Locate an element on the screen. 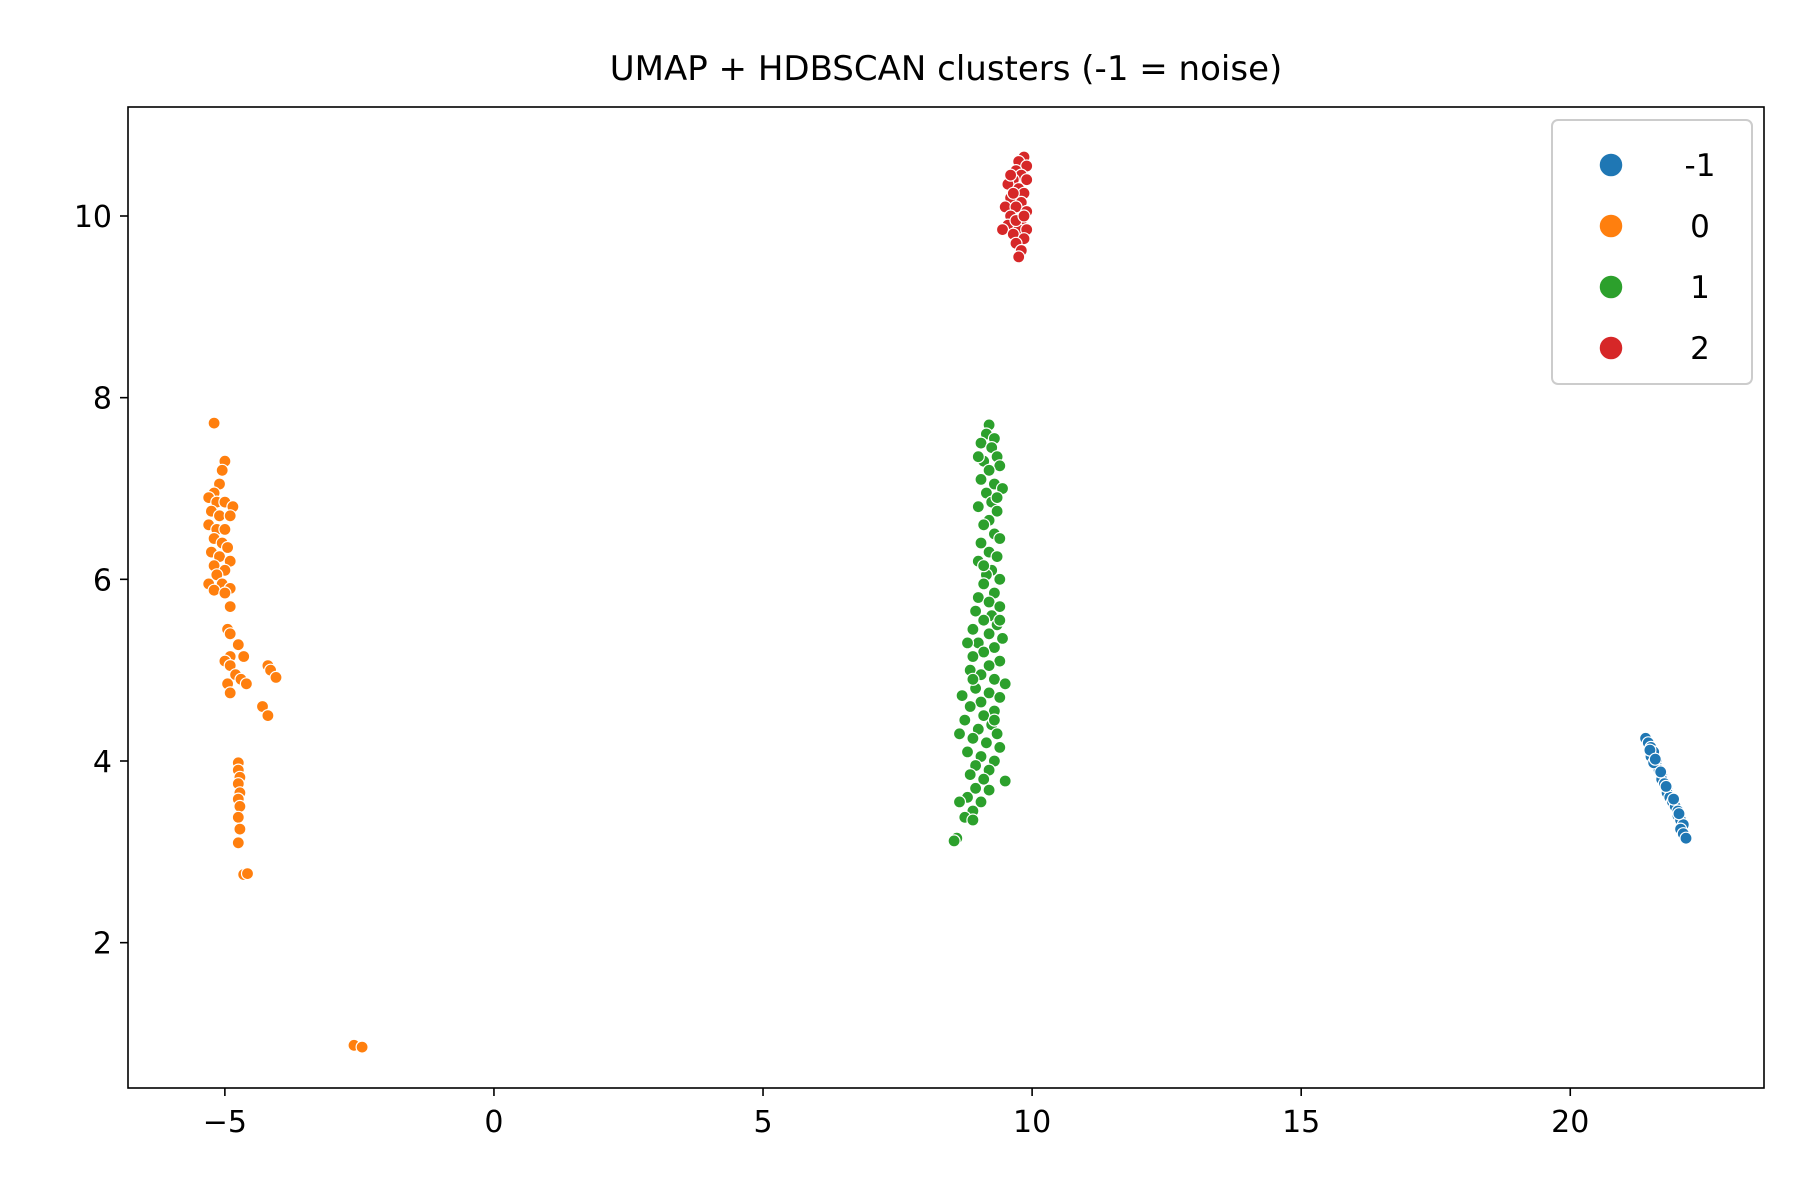 The width and height of the screenshot is (1800, 1200). legend-items: -1 0 1 2 is located at coordinates (1657, 257).